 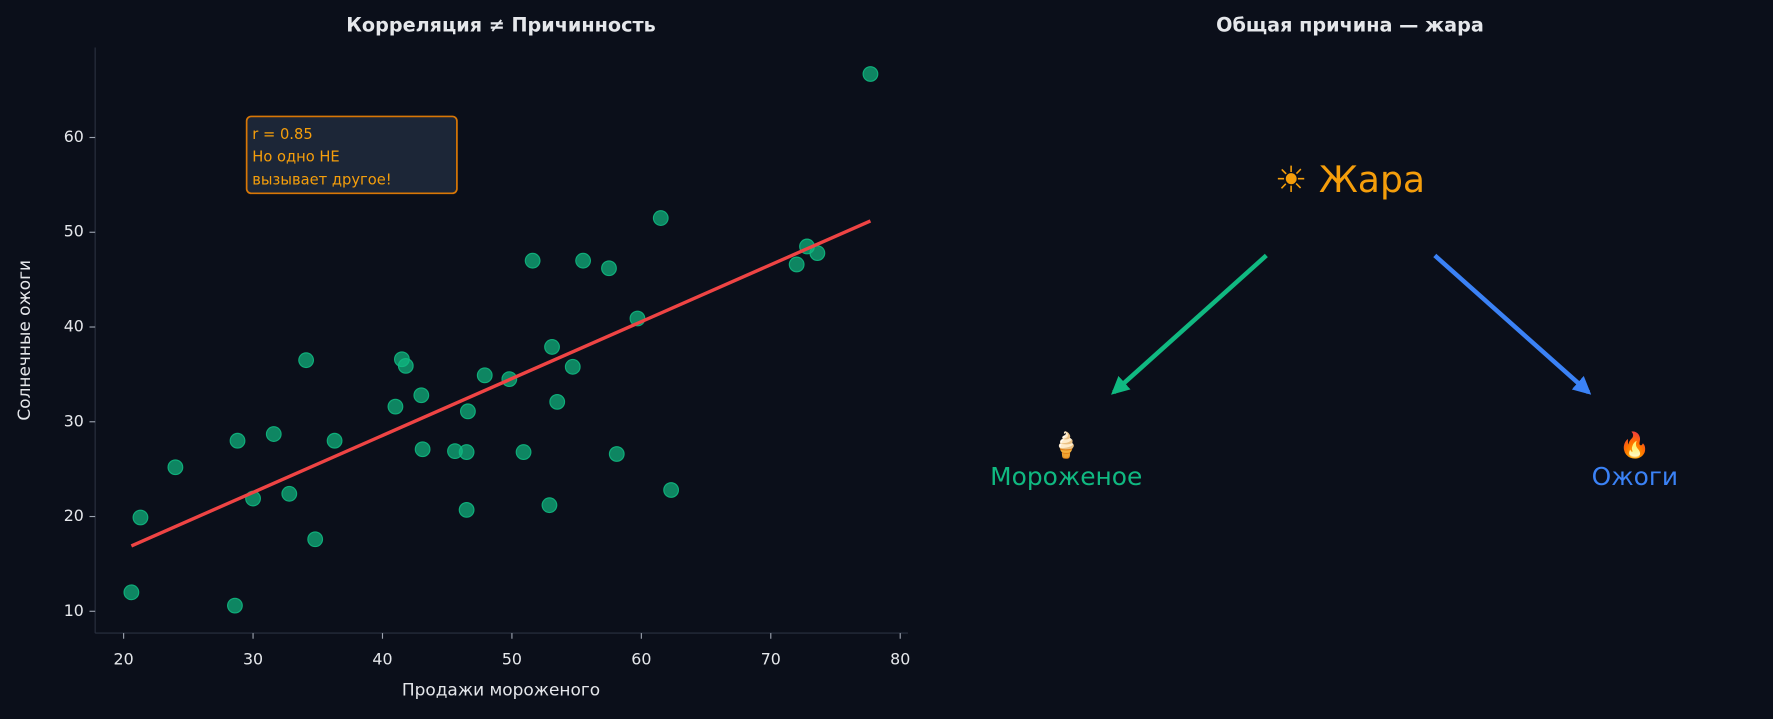 What do you see at coordinates (771, 659) in the screenshot?
I see `x-tick-label: 70` at bounding box center [771, 659].